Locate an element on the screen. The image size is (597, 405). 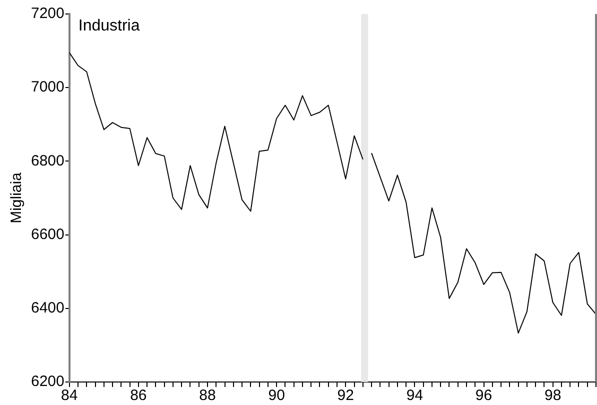
y-tick-label: 6800 is located at coordinates (47, 161).